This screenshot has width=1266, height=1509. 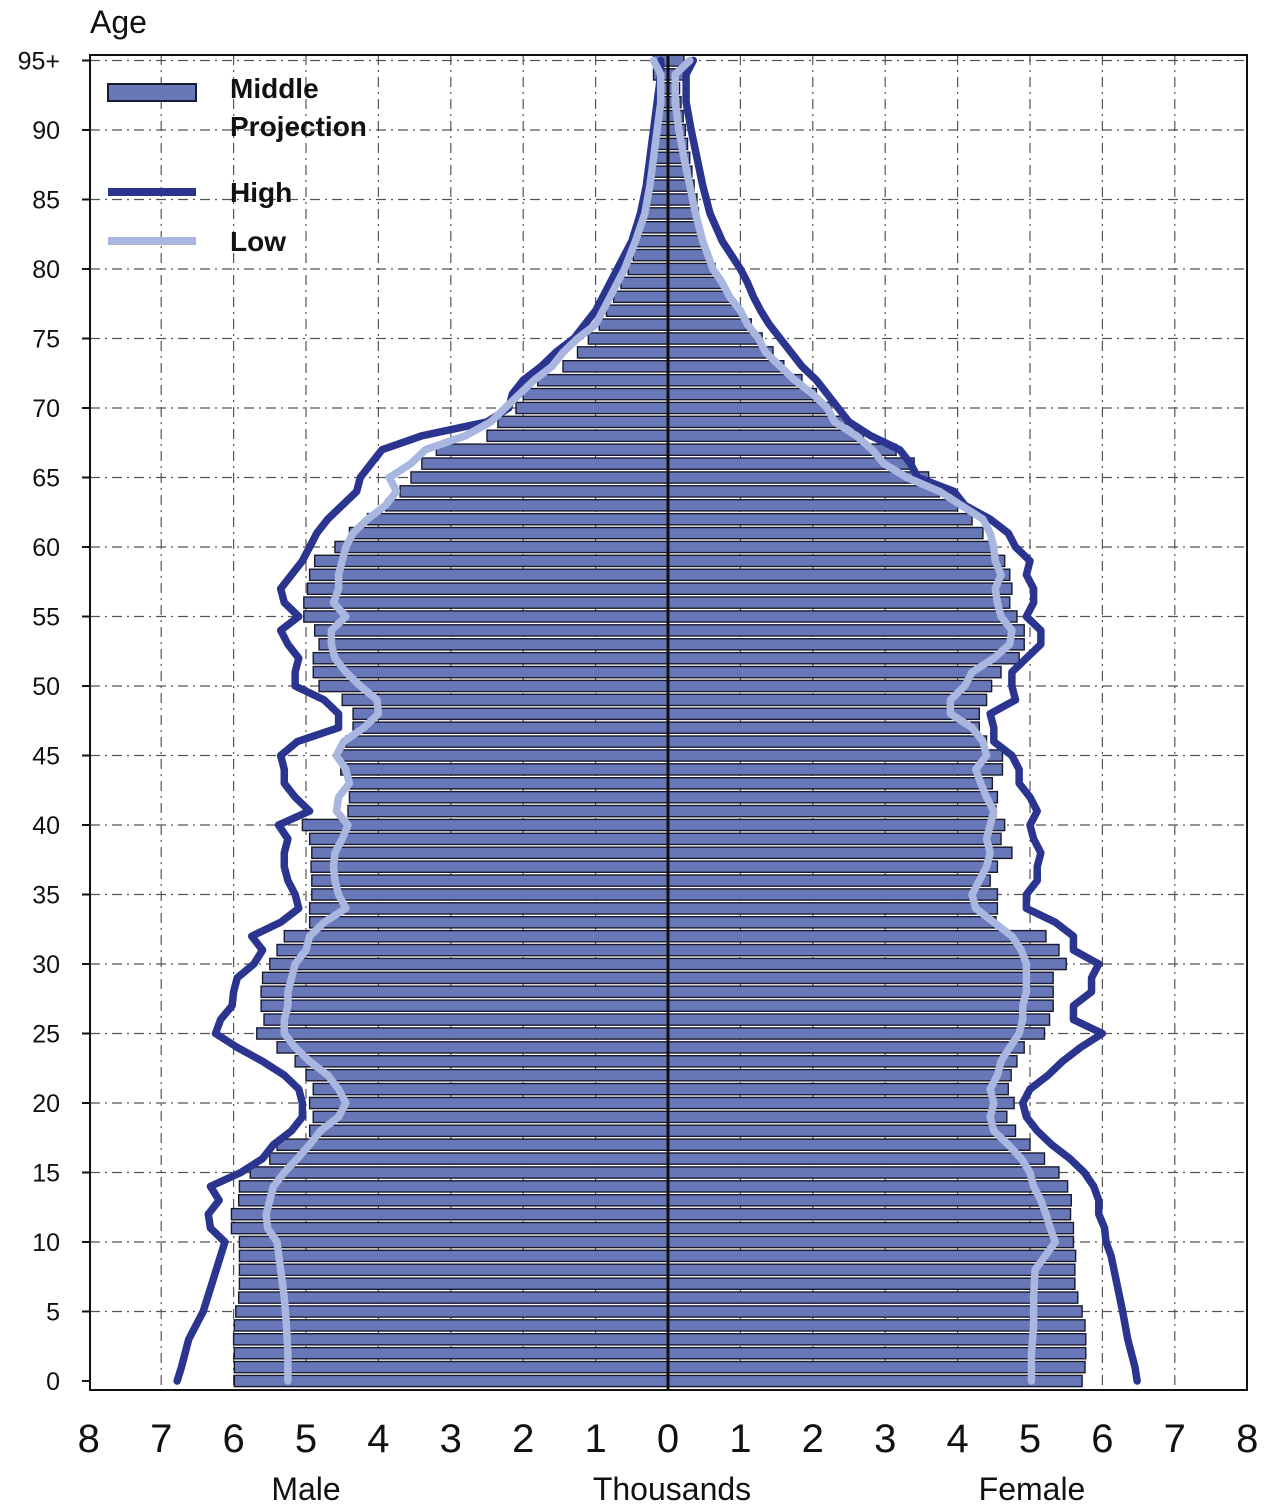 I want to click on legend-high-label: High, so click(x=261, y=192).